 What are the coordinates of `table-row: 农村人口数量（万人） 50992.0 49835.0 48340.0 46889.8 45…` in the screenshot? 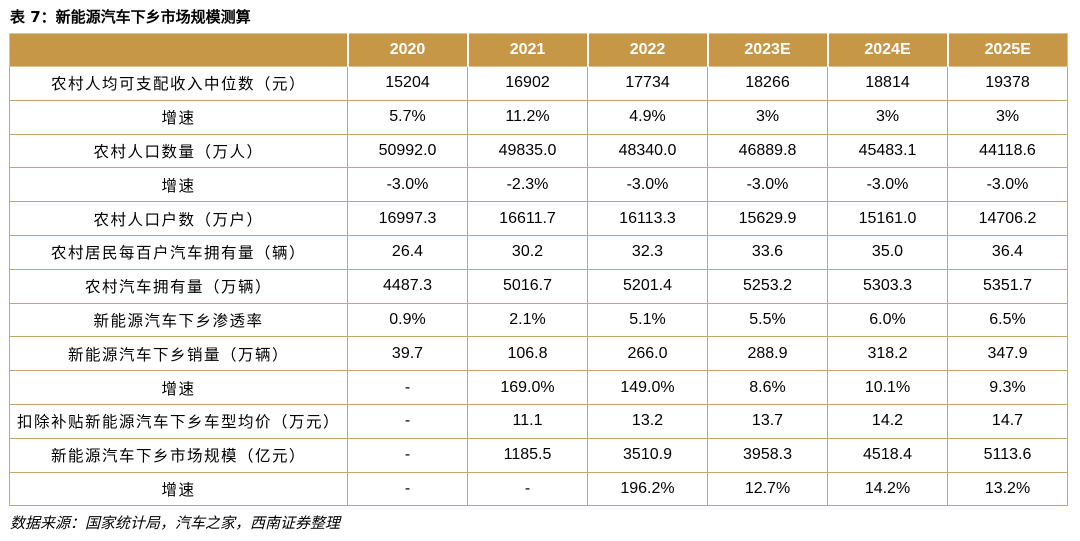 It's located at (538, 151).